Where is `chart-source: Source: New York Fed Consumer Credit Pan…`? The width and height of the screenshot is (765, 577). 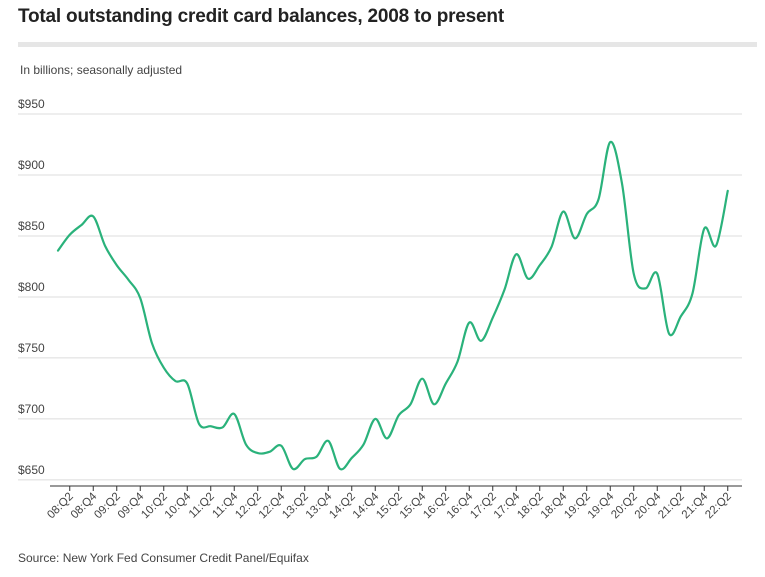
chart-source: Source: New York Fed Consumer Credit Pan… is located at coordinates (163, 558).